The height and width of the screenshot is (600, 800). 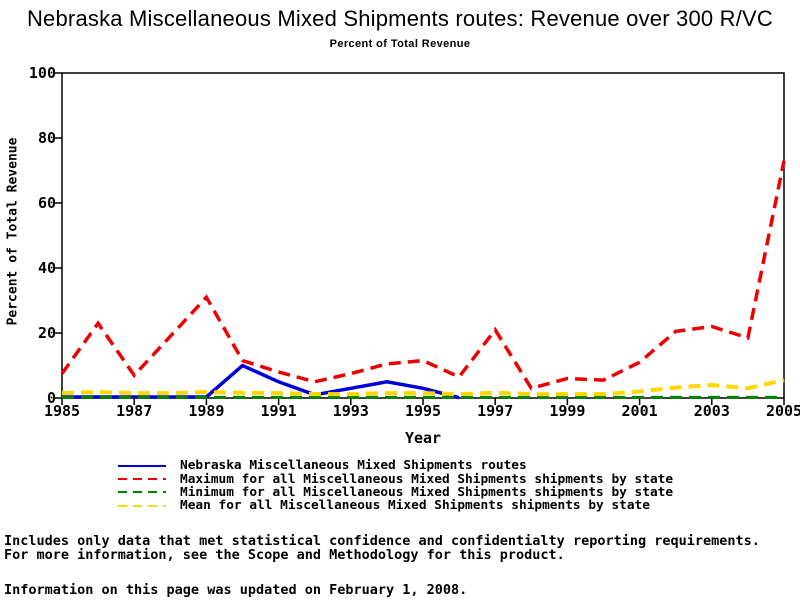 I want to click on legend-swatch-mean-line, so click(x=142, y=505).